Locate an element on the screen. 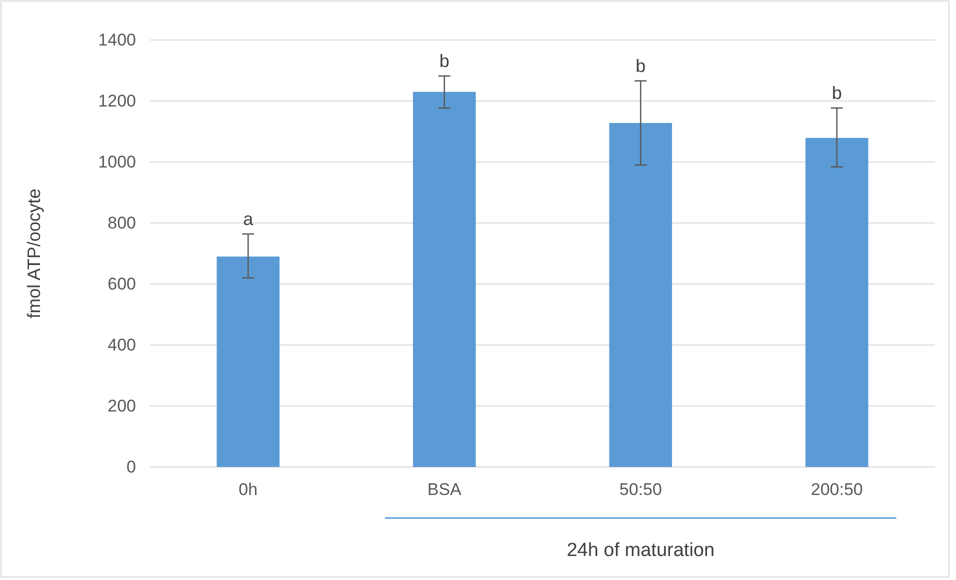 The width and height of the screenshot is (956, 580). y-tick-label: 200 is located at coordinates (122, 406).